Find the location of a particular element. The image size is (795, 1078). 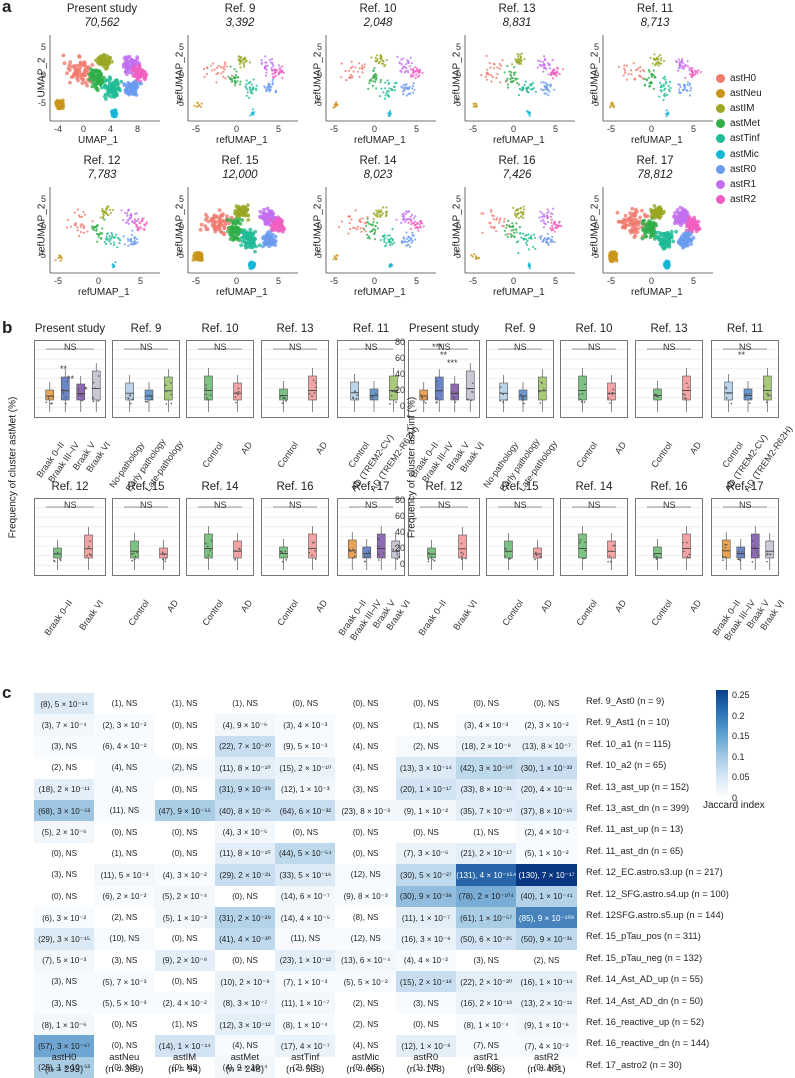

boxplot-box is located at coordinates (462, 546).